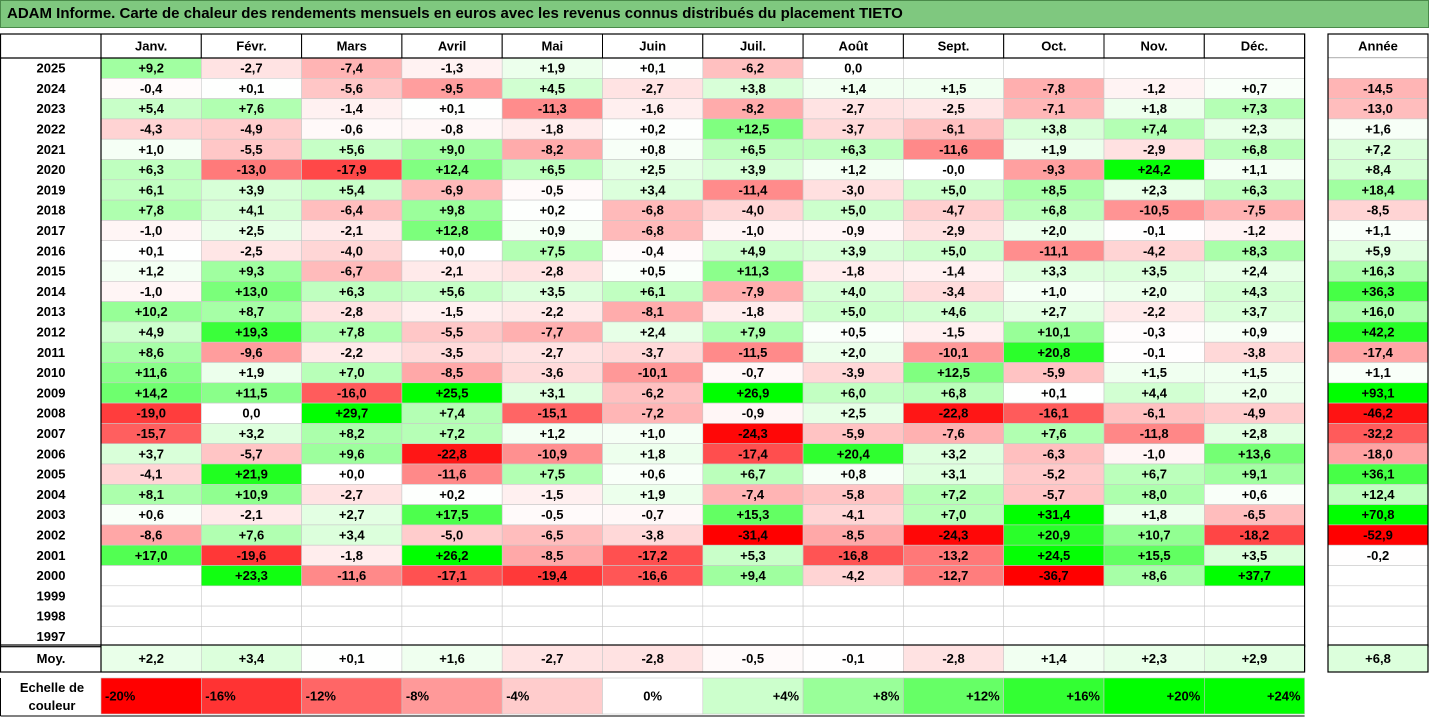 The width and height of the screenshot is (1431, 718). I want to click on month-header-label: Juin, so click(652, 45).